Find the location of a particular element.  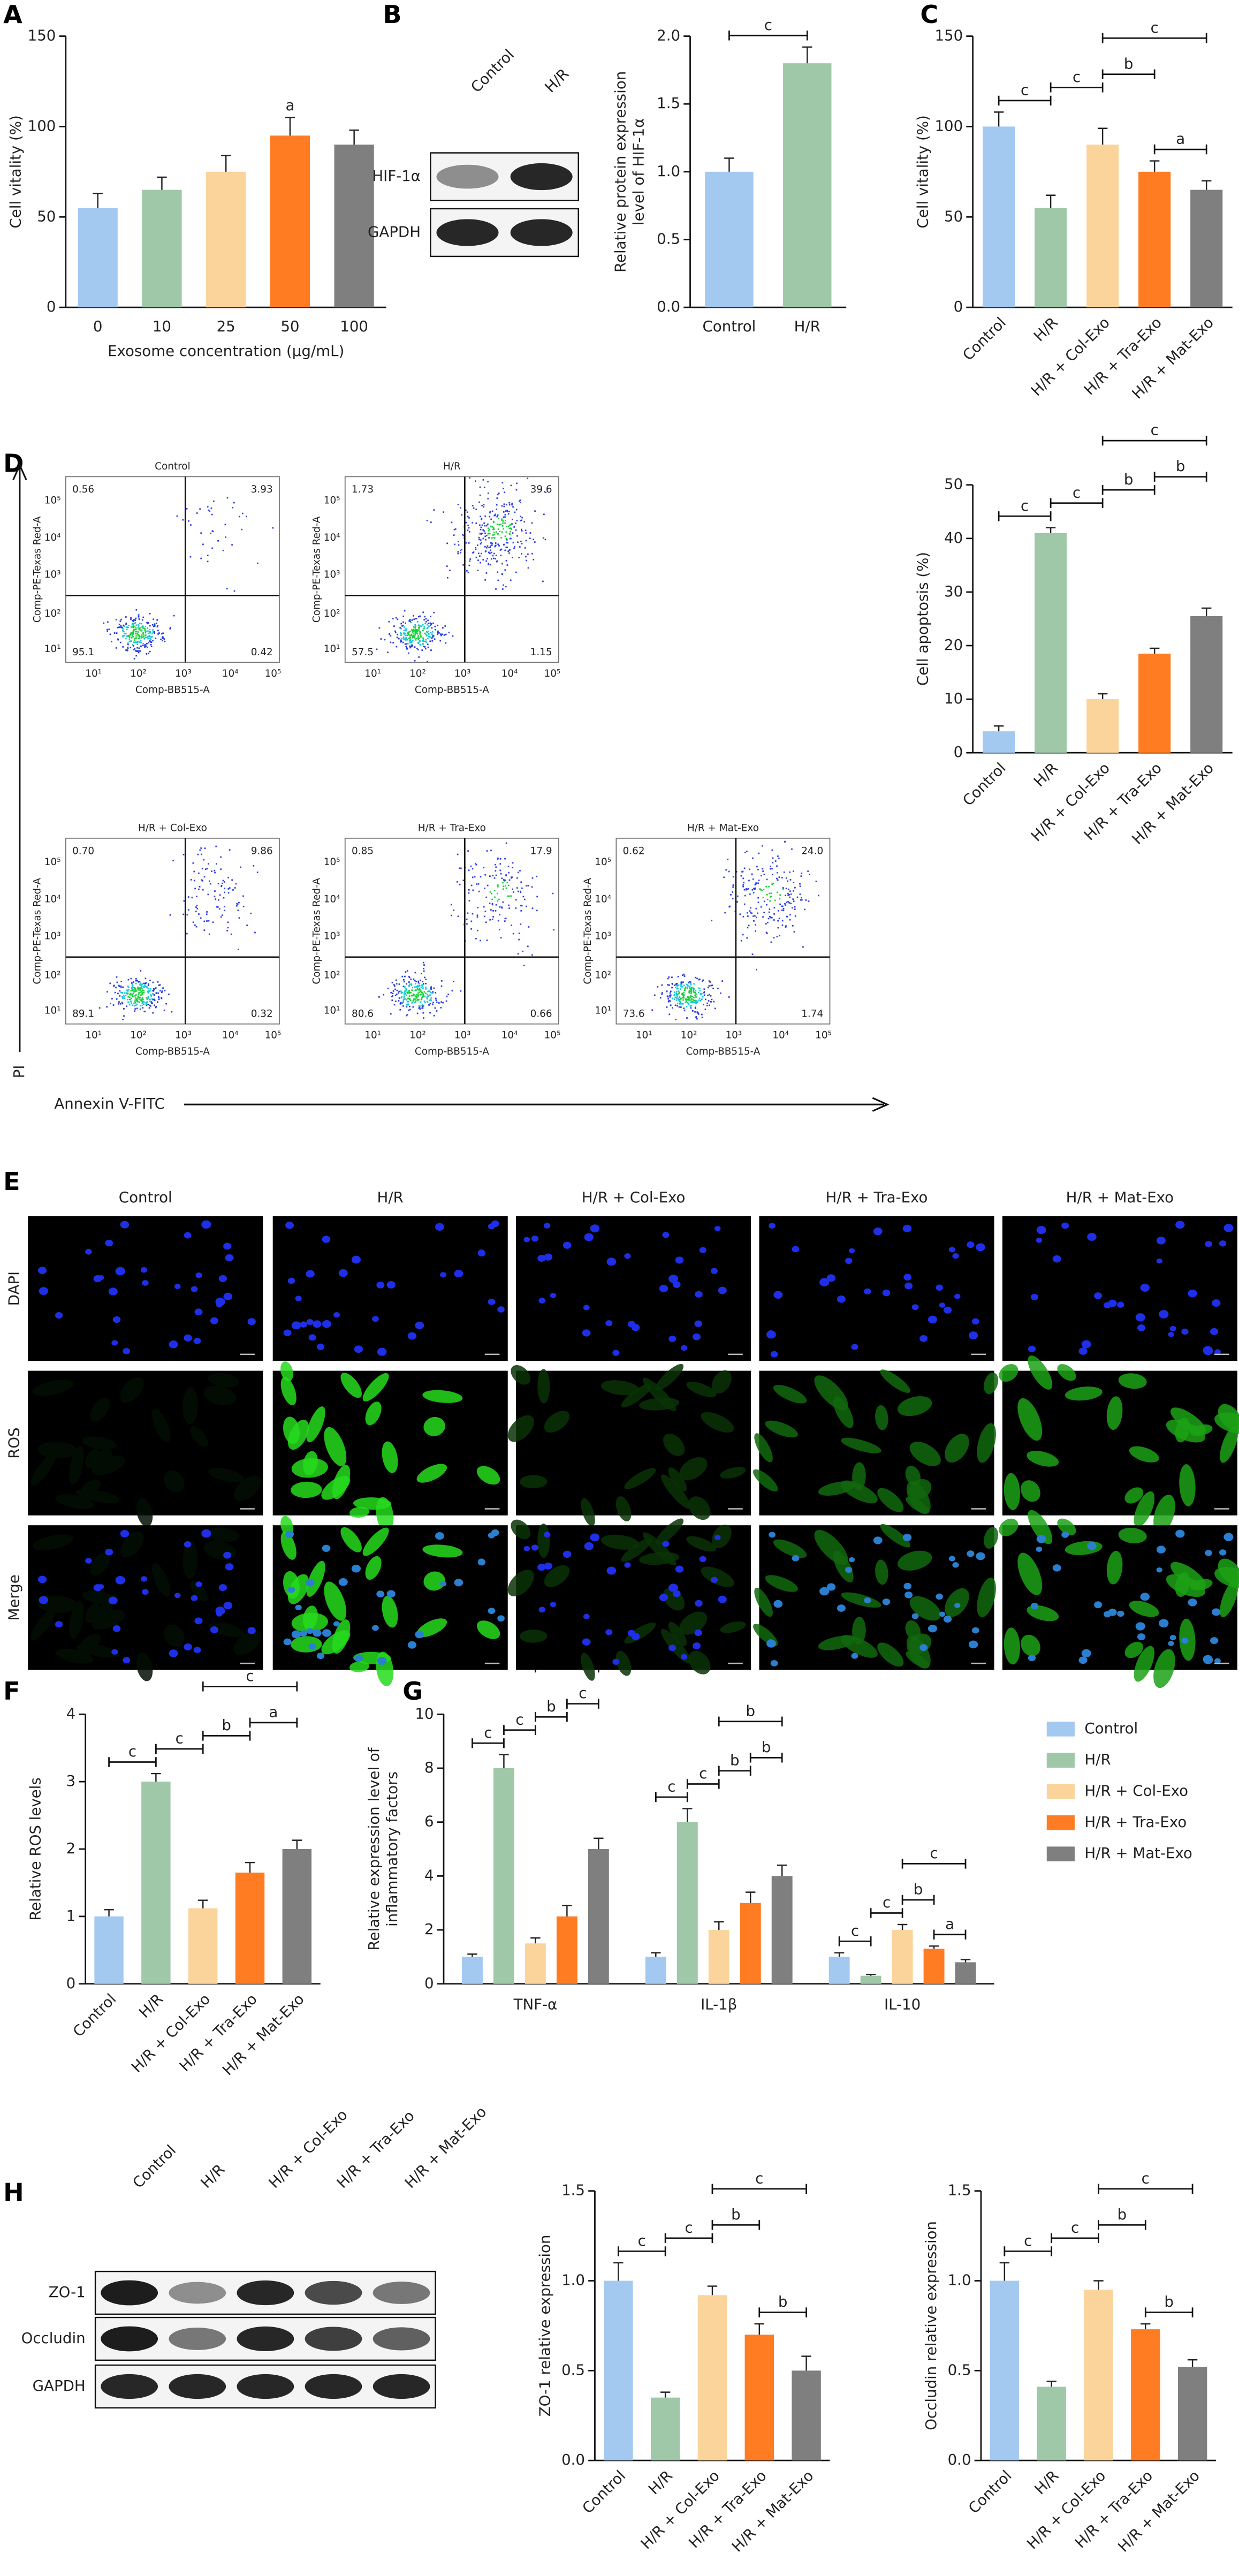

flow-y-tick: 10⁵ is located at coordinates (52, 862).